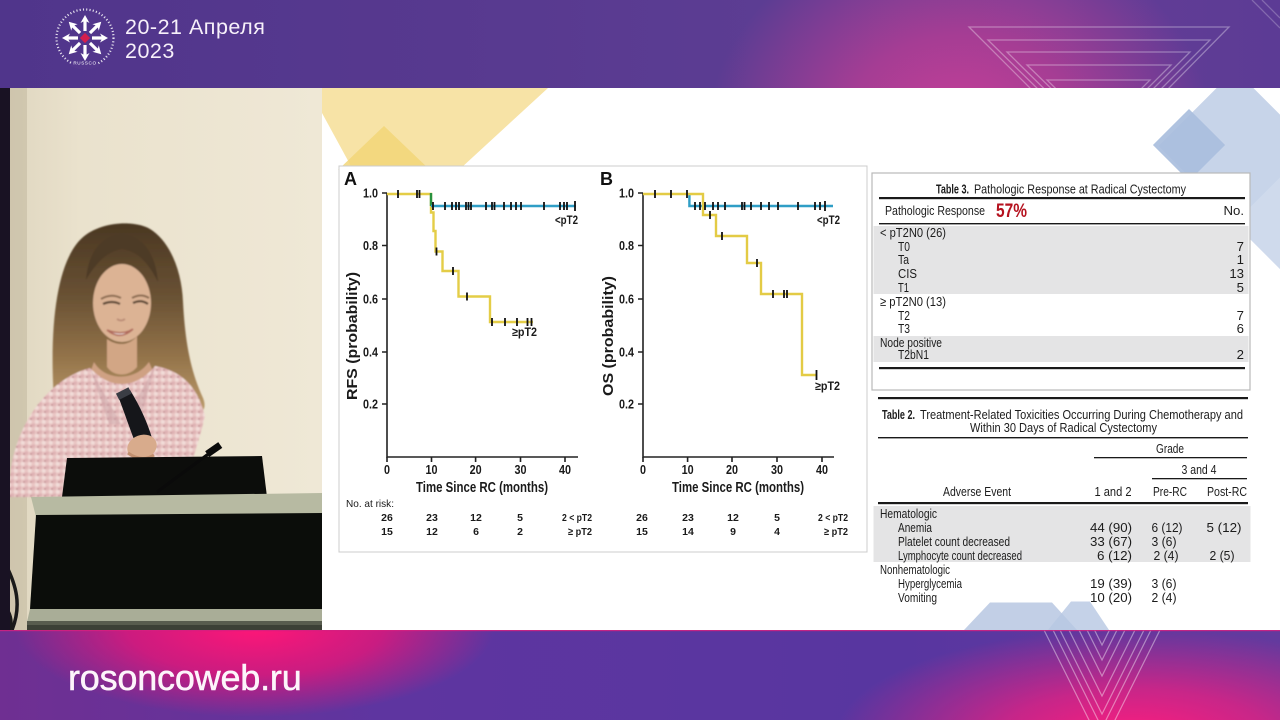 Image resolution: width=1280 pixels, height=720 pixels. Describe the element at coordinates (1227, 491) in the screenshot. I see `svg-text: Post-RC` at that location.